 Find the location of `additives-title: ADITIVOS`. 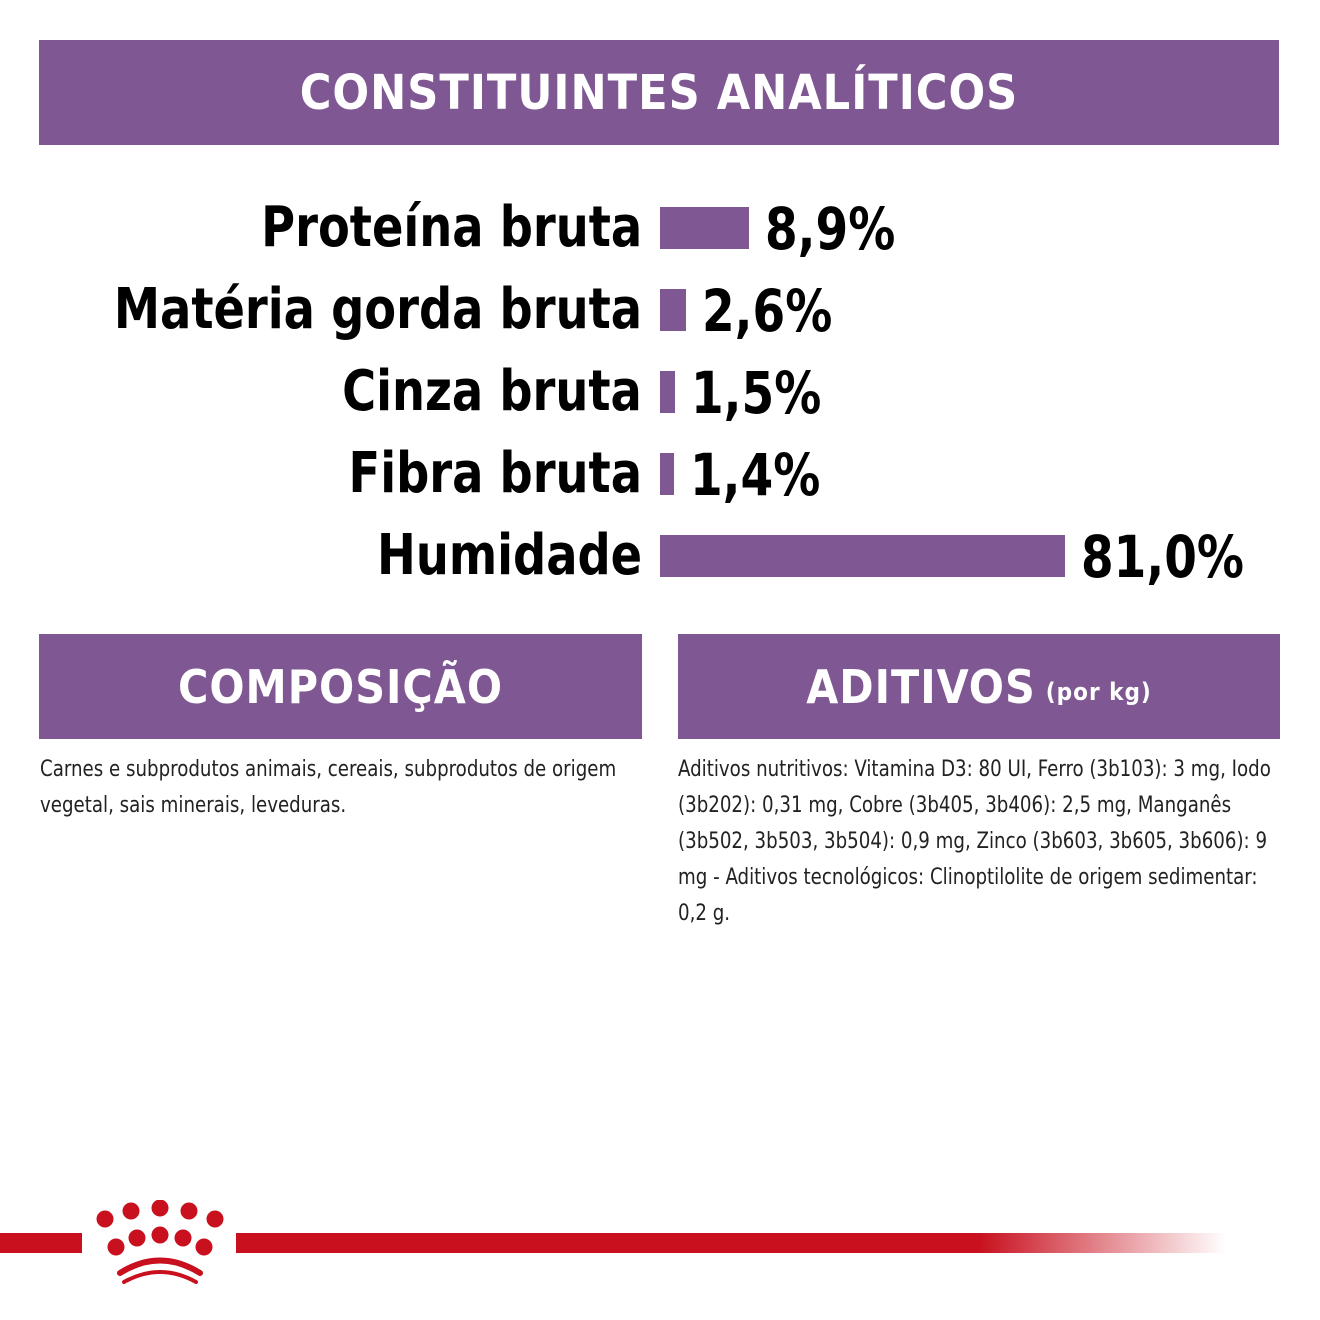

additives-title: ADITIVOS is located at coordinates (921, 686).